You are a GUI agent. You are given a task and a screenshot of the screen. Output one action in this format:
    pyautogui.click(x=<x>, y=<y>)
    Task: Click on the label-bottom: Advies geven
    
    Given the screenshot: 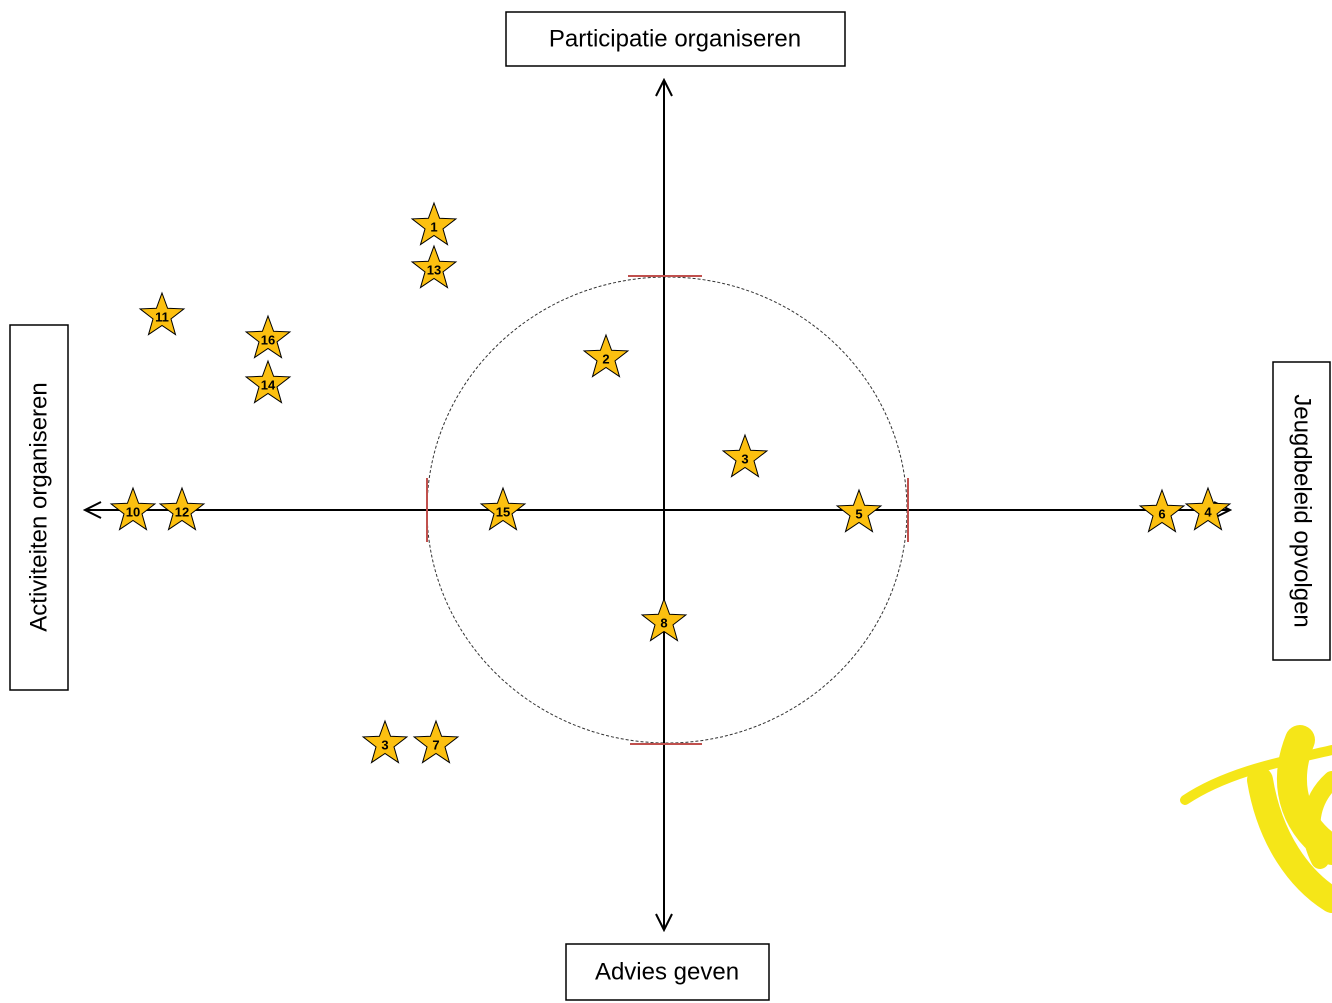 What is the action you would take?
    pyautogui.click(x=667, y=971)
    